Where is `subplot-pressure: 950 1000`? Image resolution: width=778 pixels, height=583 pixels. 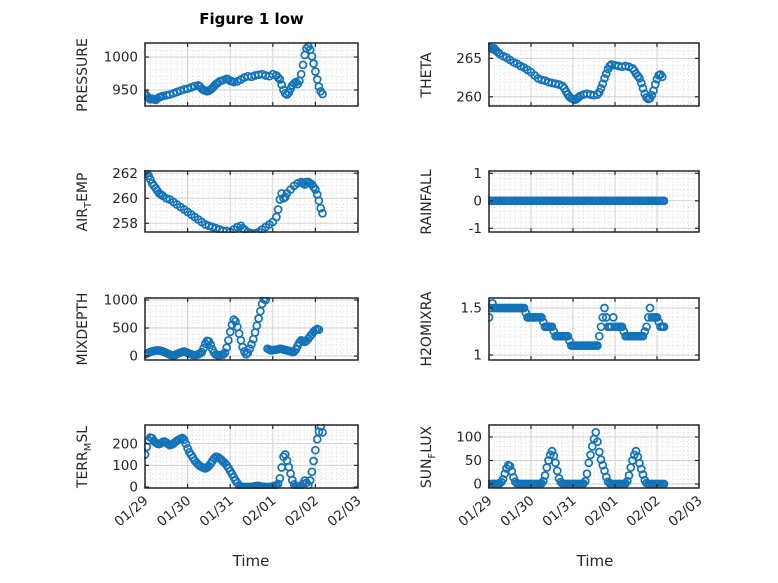 subplot-pressure: 950 1000 is located at coordinates (231, 74).